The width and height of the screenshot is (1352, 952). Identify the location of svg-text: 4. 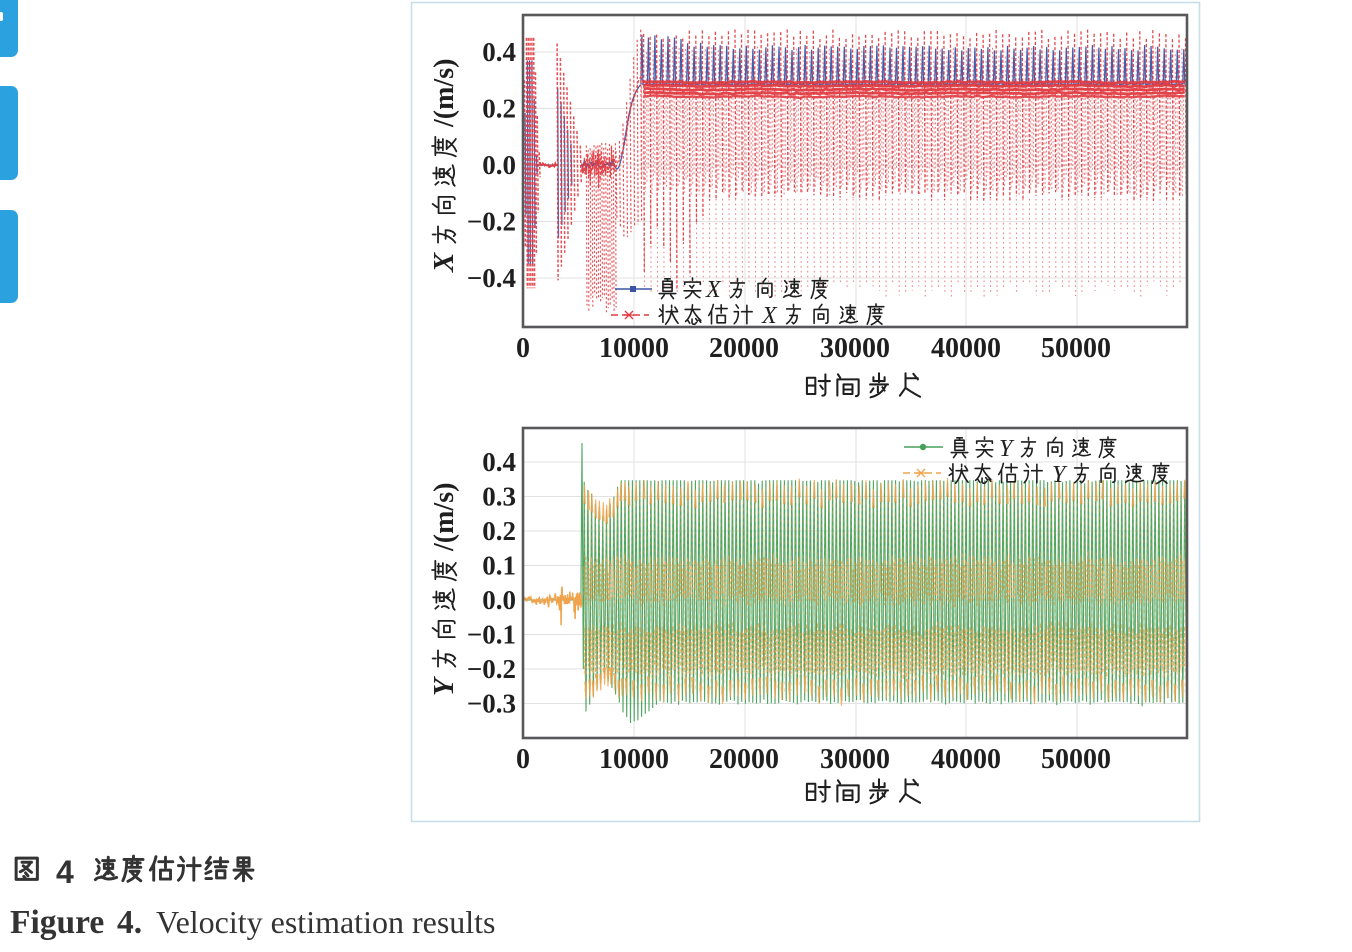
(65, 872).